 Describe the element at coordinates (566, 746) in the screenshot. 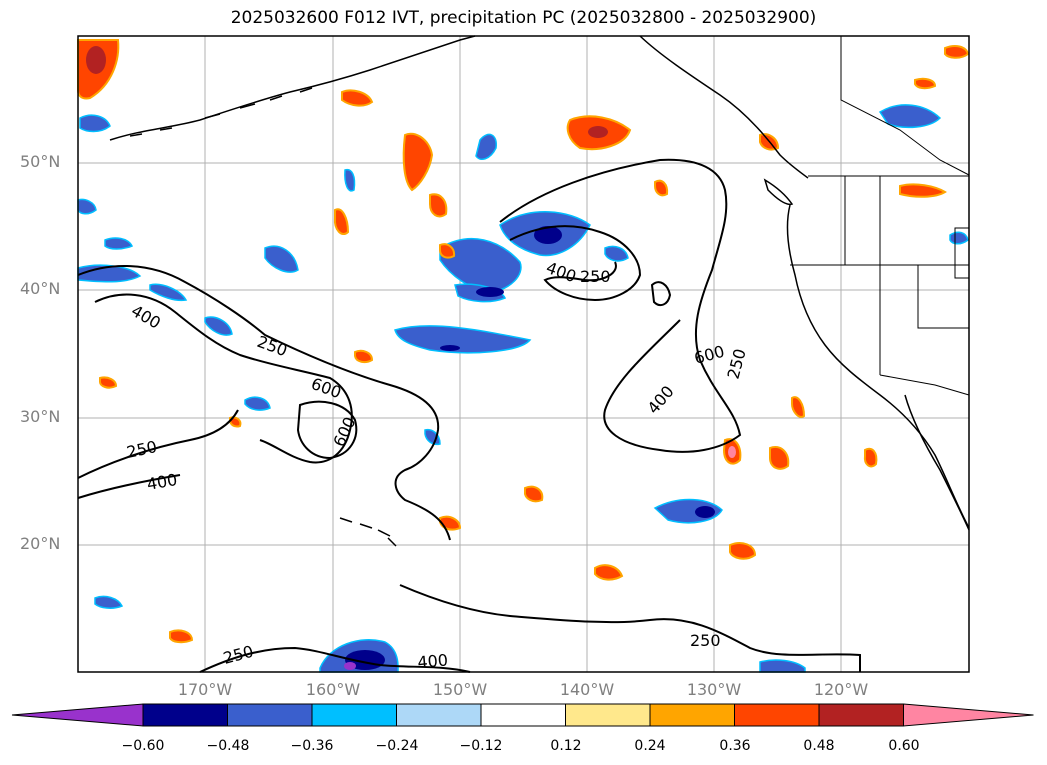

I see `colorbar-tick: 0.12` at that location.